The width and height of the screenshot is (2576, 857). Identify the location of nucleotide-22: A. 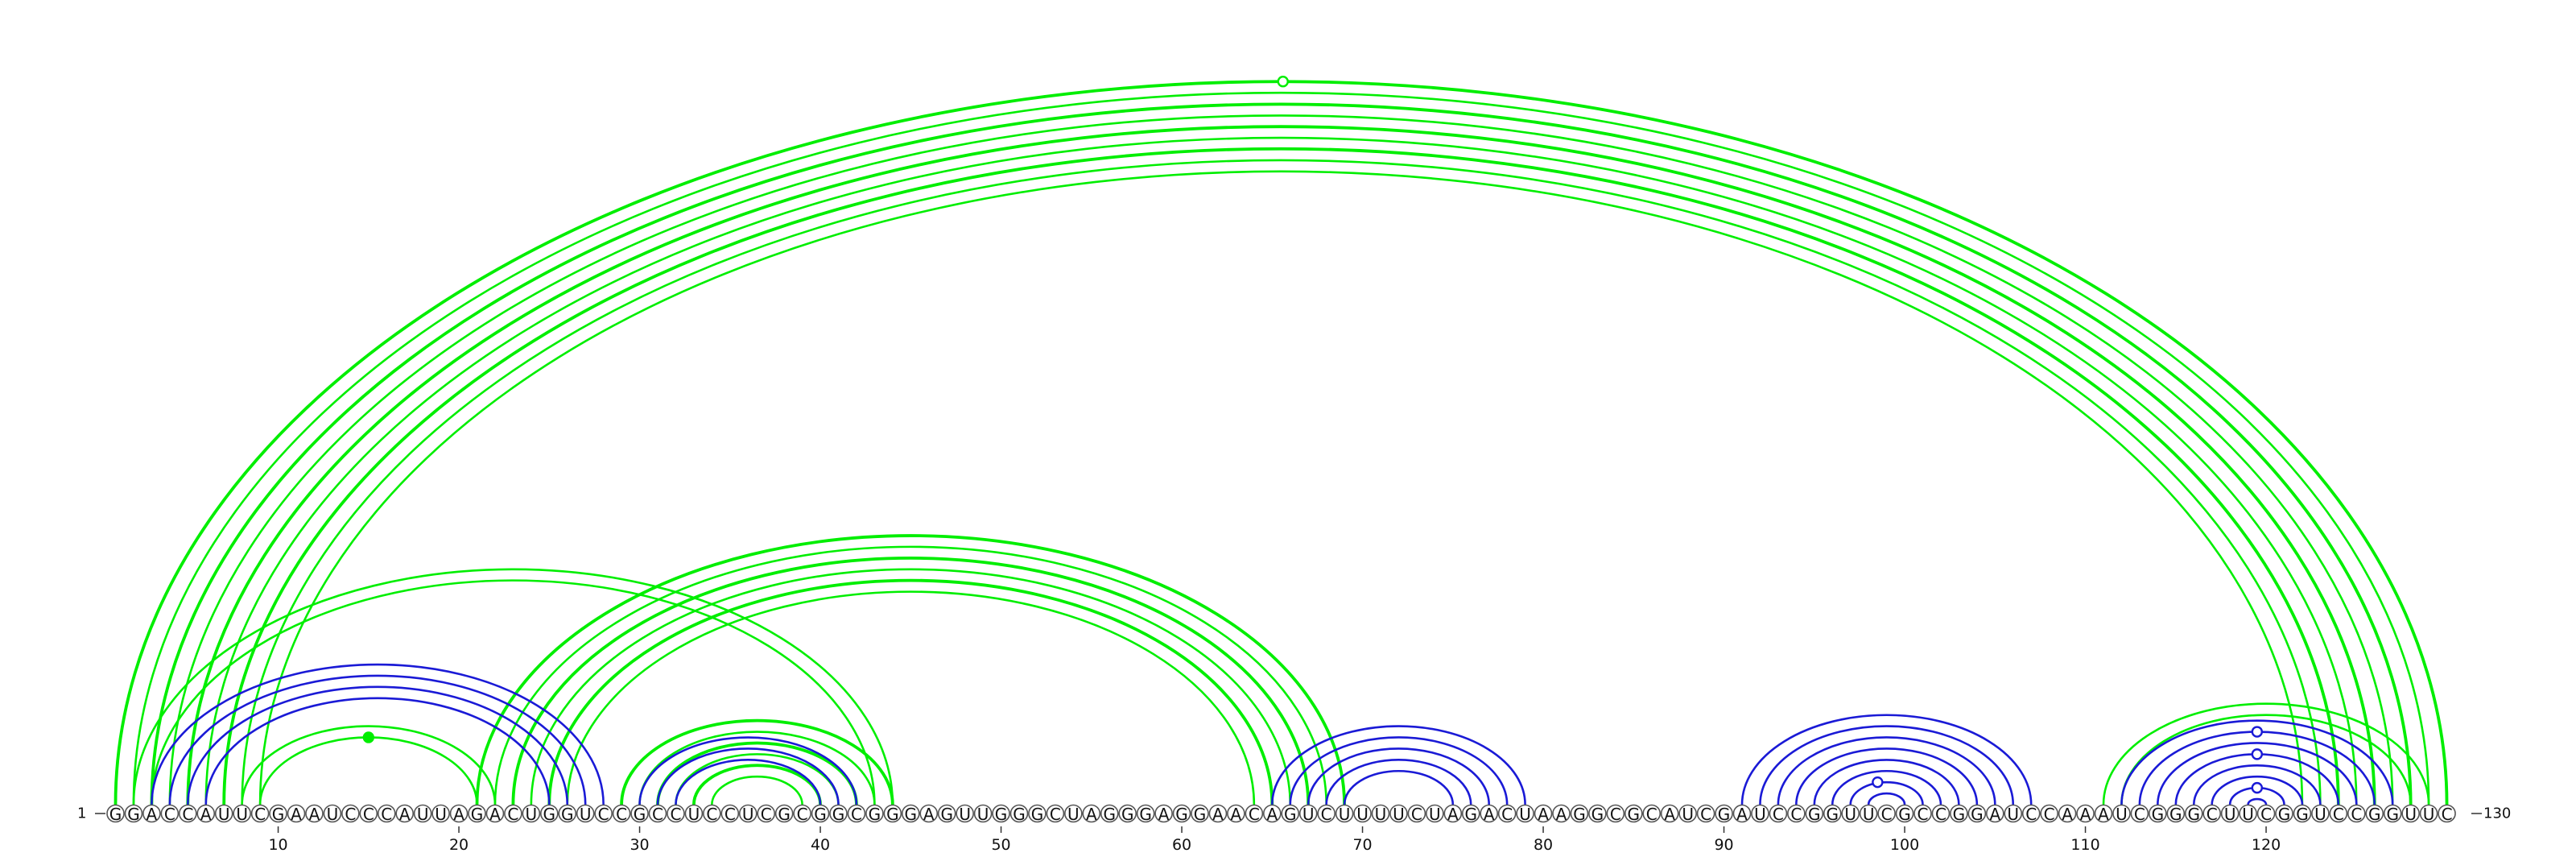
(495, 814).